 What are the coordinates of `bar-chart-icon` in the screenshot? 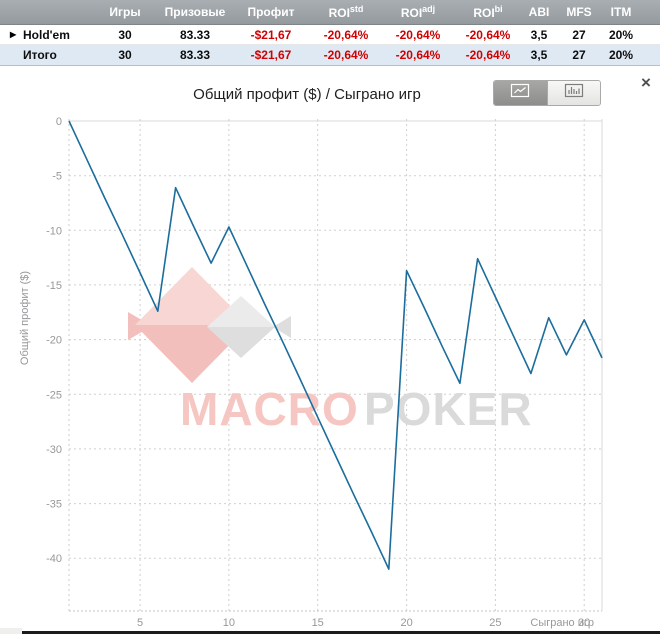 It's located at (574, 93).